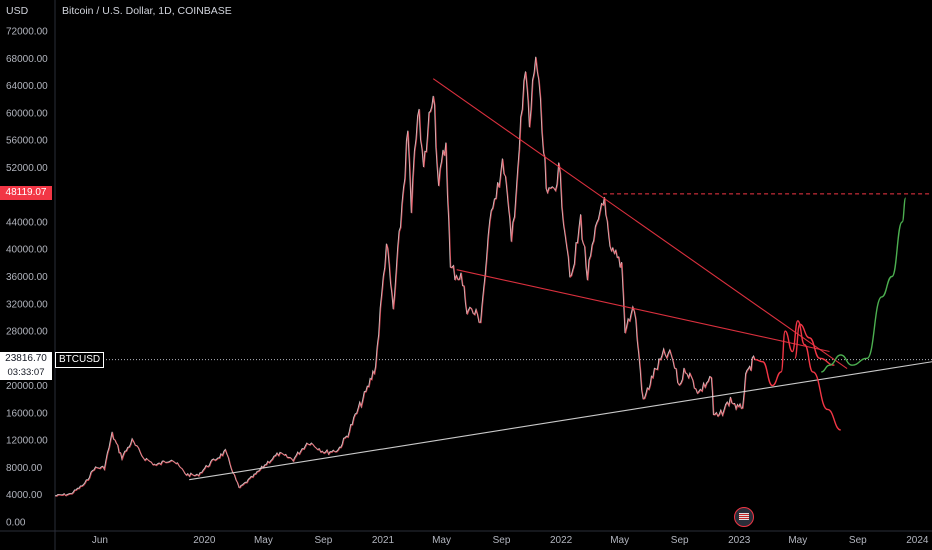  I want to click on target-price-tag: 48119.07, so click(26, 193).